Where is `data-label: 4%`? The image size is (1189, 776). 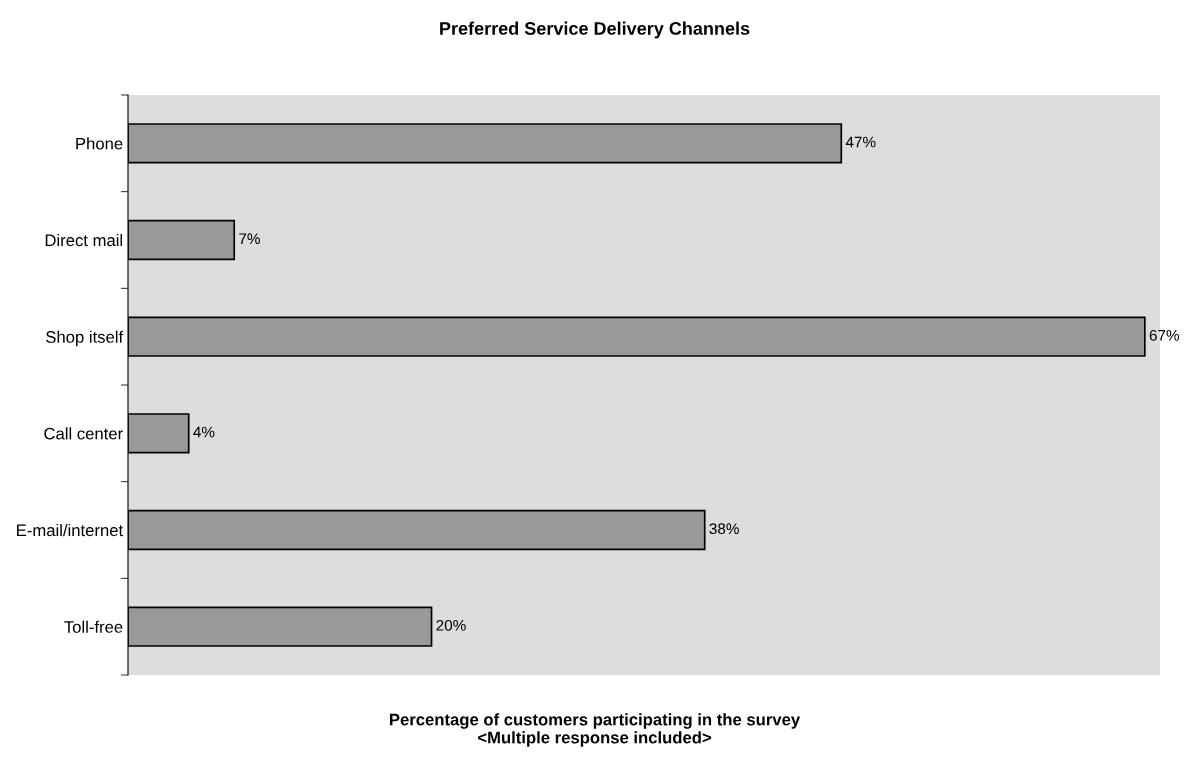
data-label: 4% is located at coordinates (204, 432).